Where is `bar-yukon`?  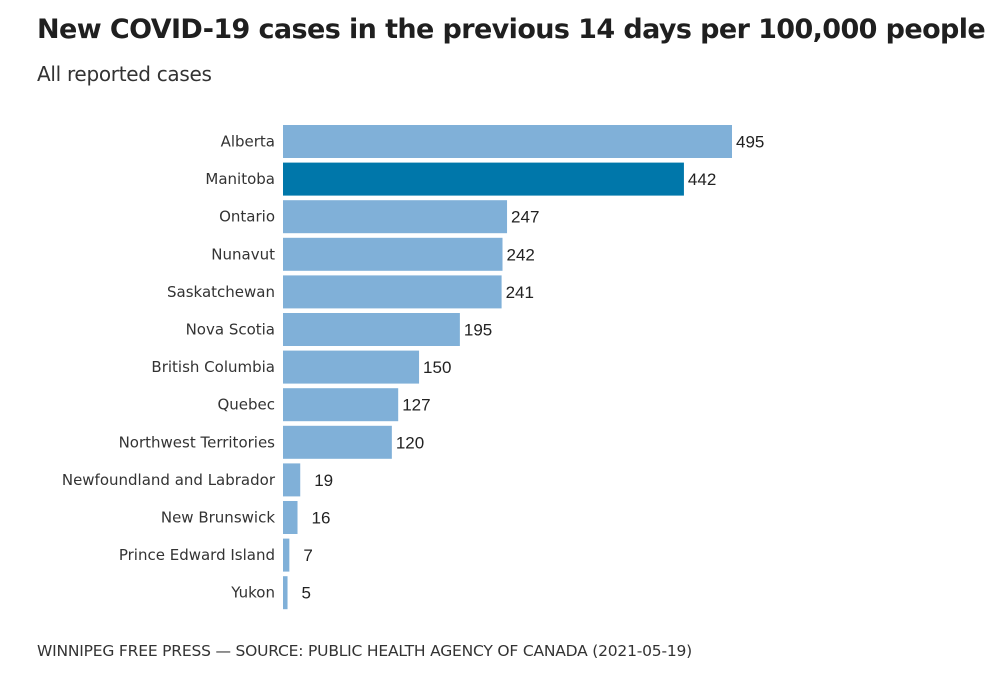
bar-yukon is located at coordinates (285, 593).